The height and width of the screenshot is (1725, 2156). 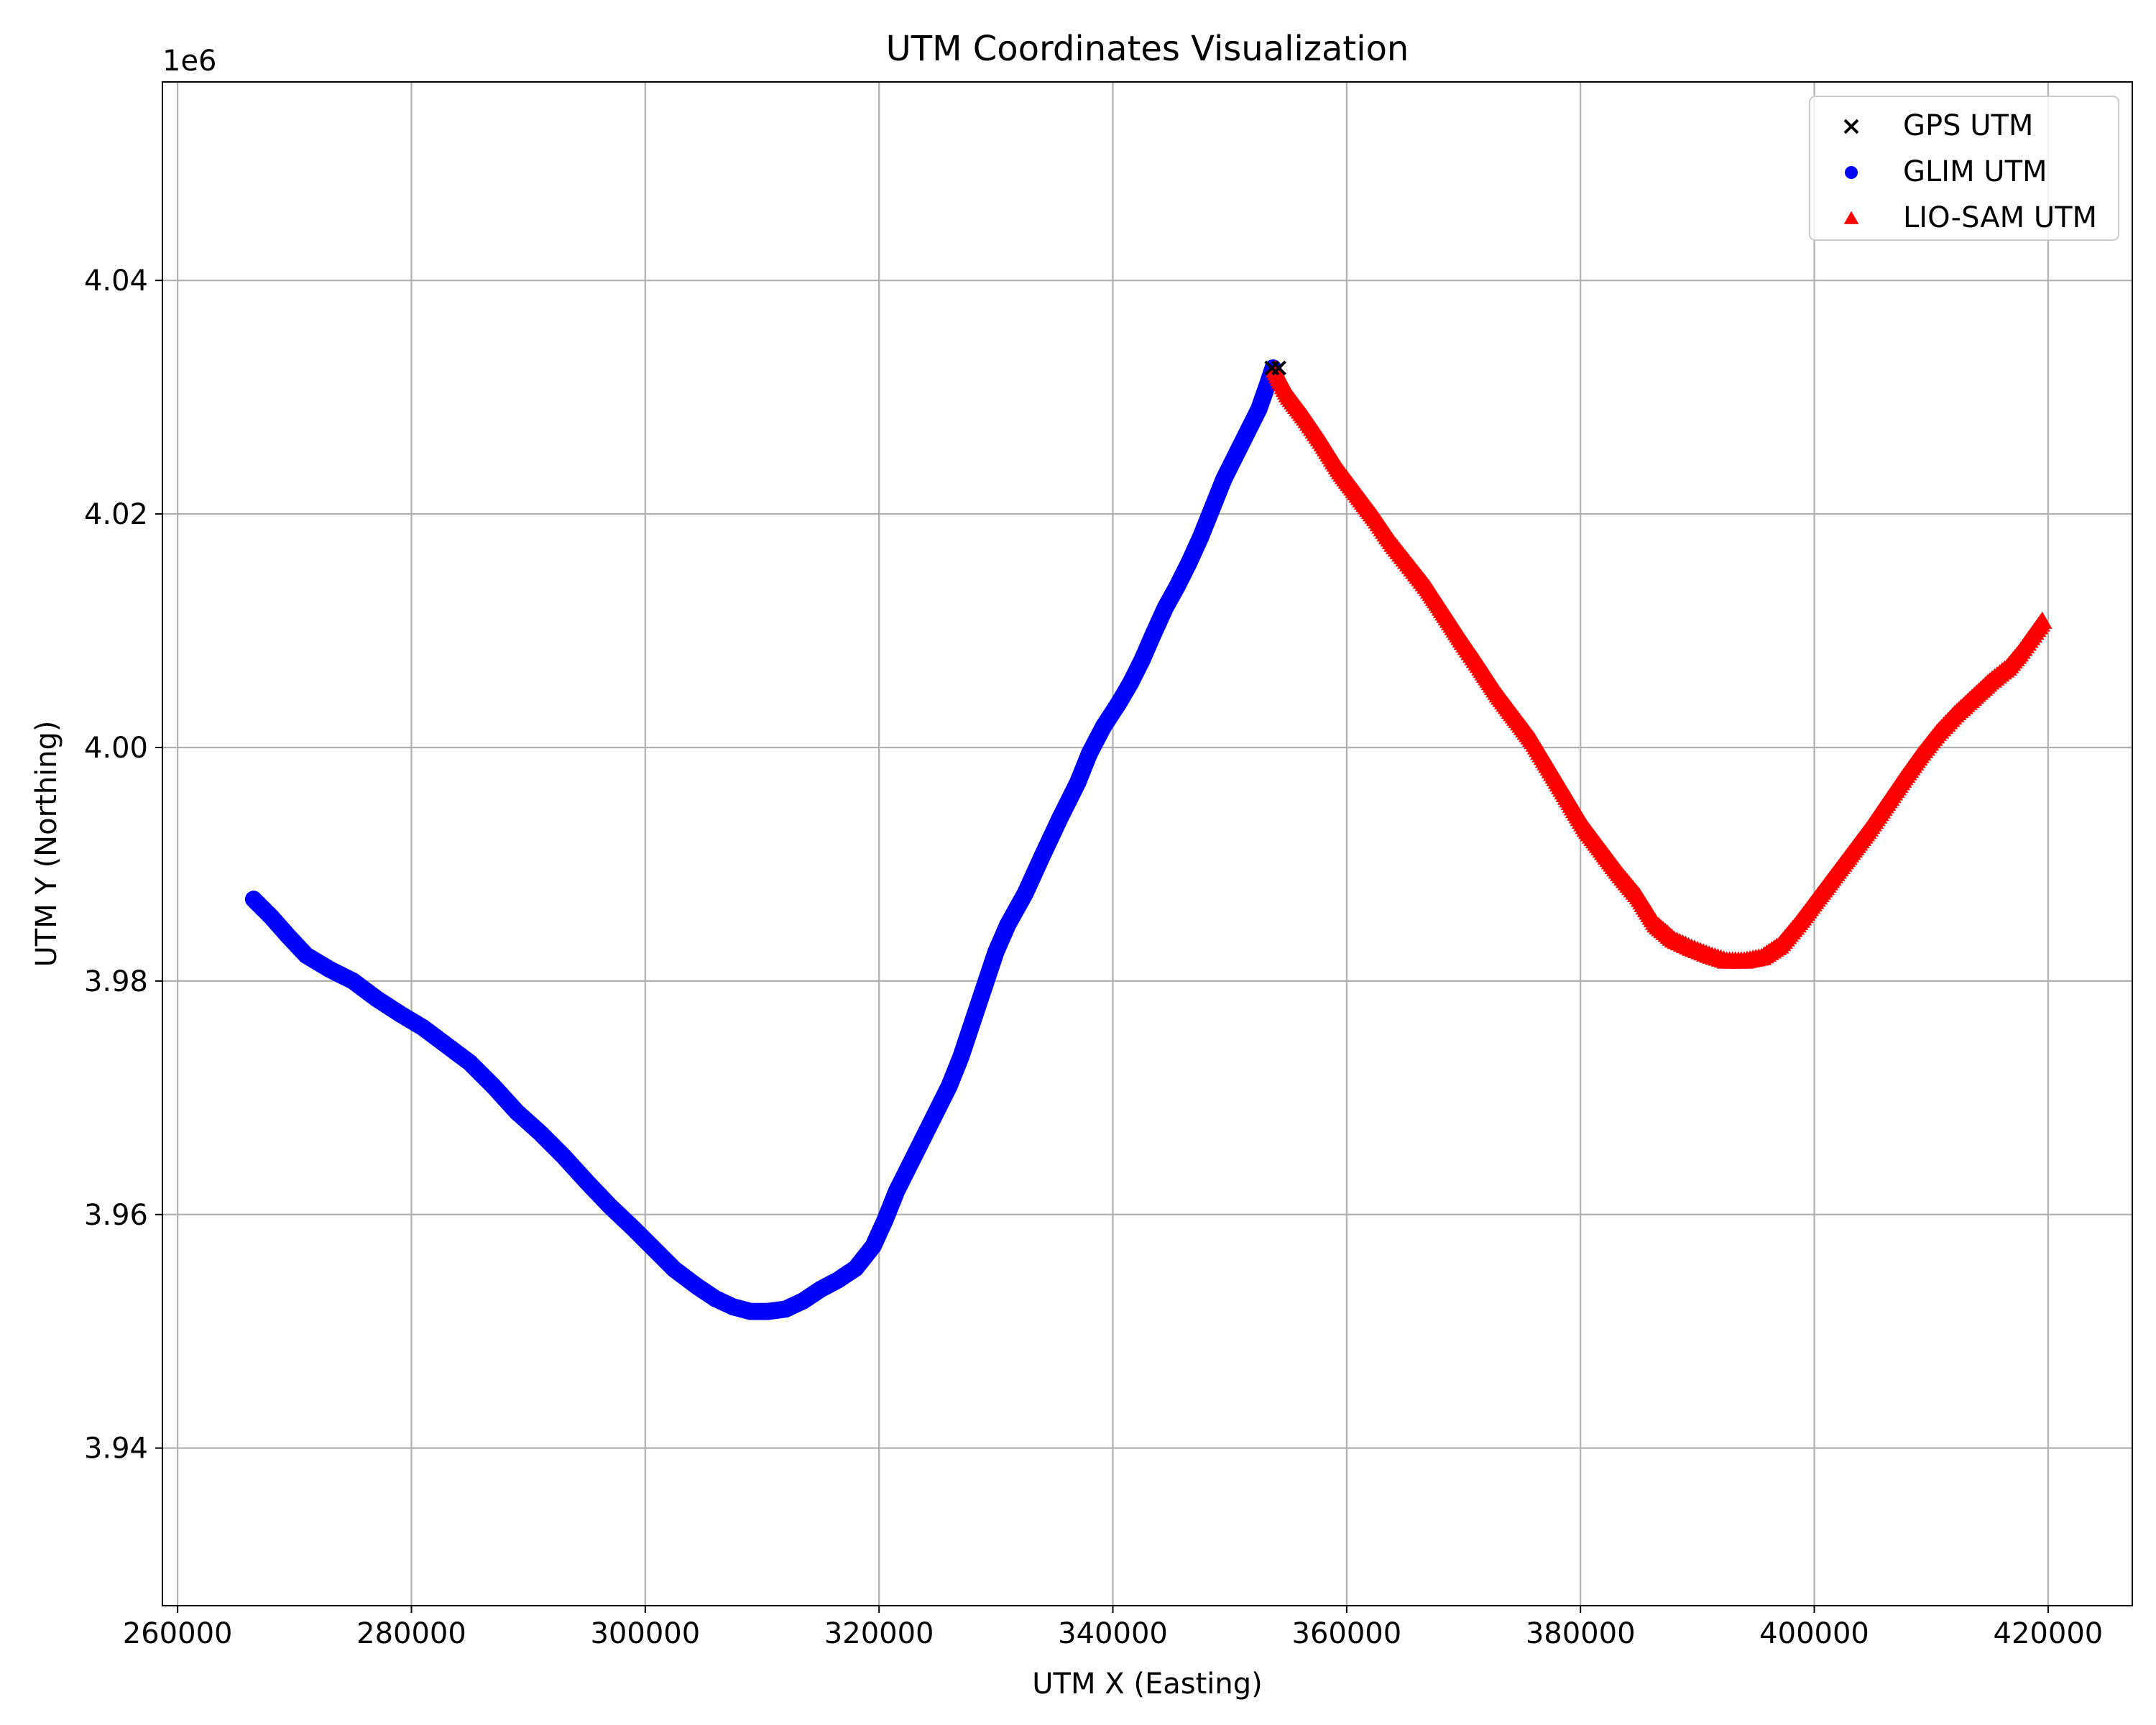 What do you see at coordinates (1851, 217) in the screenshot?
I see `triangle-marker-icon` at bounding box center [1851, 217].